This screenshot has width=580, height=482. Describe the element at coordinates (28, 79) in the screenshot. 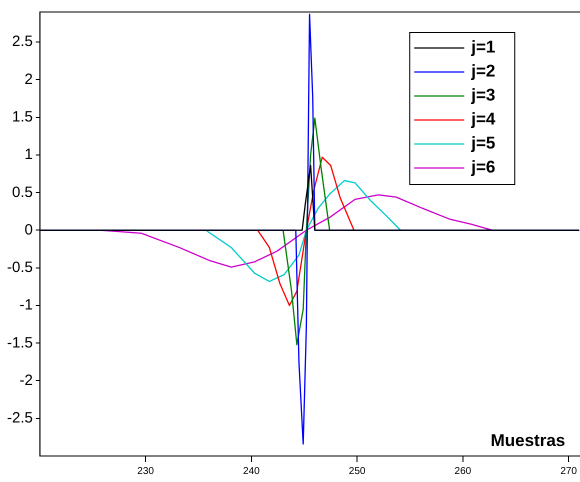

I see `y-tick-label: 2` at that location.